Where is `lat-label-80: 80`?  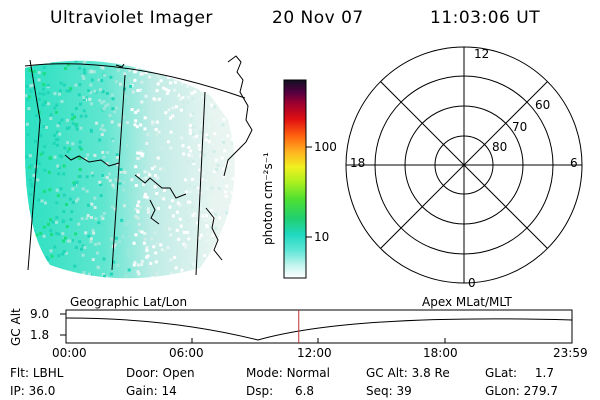
lat-label-80: 80 is located at coordinates (500, 147).